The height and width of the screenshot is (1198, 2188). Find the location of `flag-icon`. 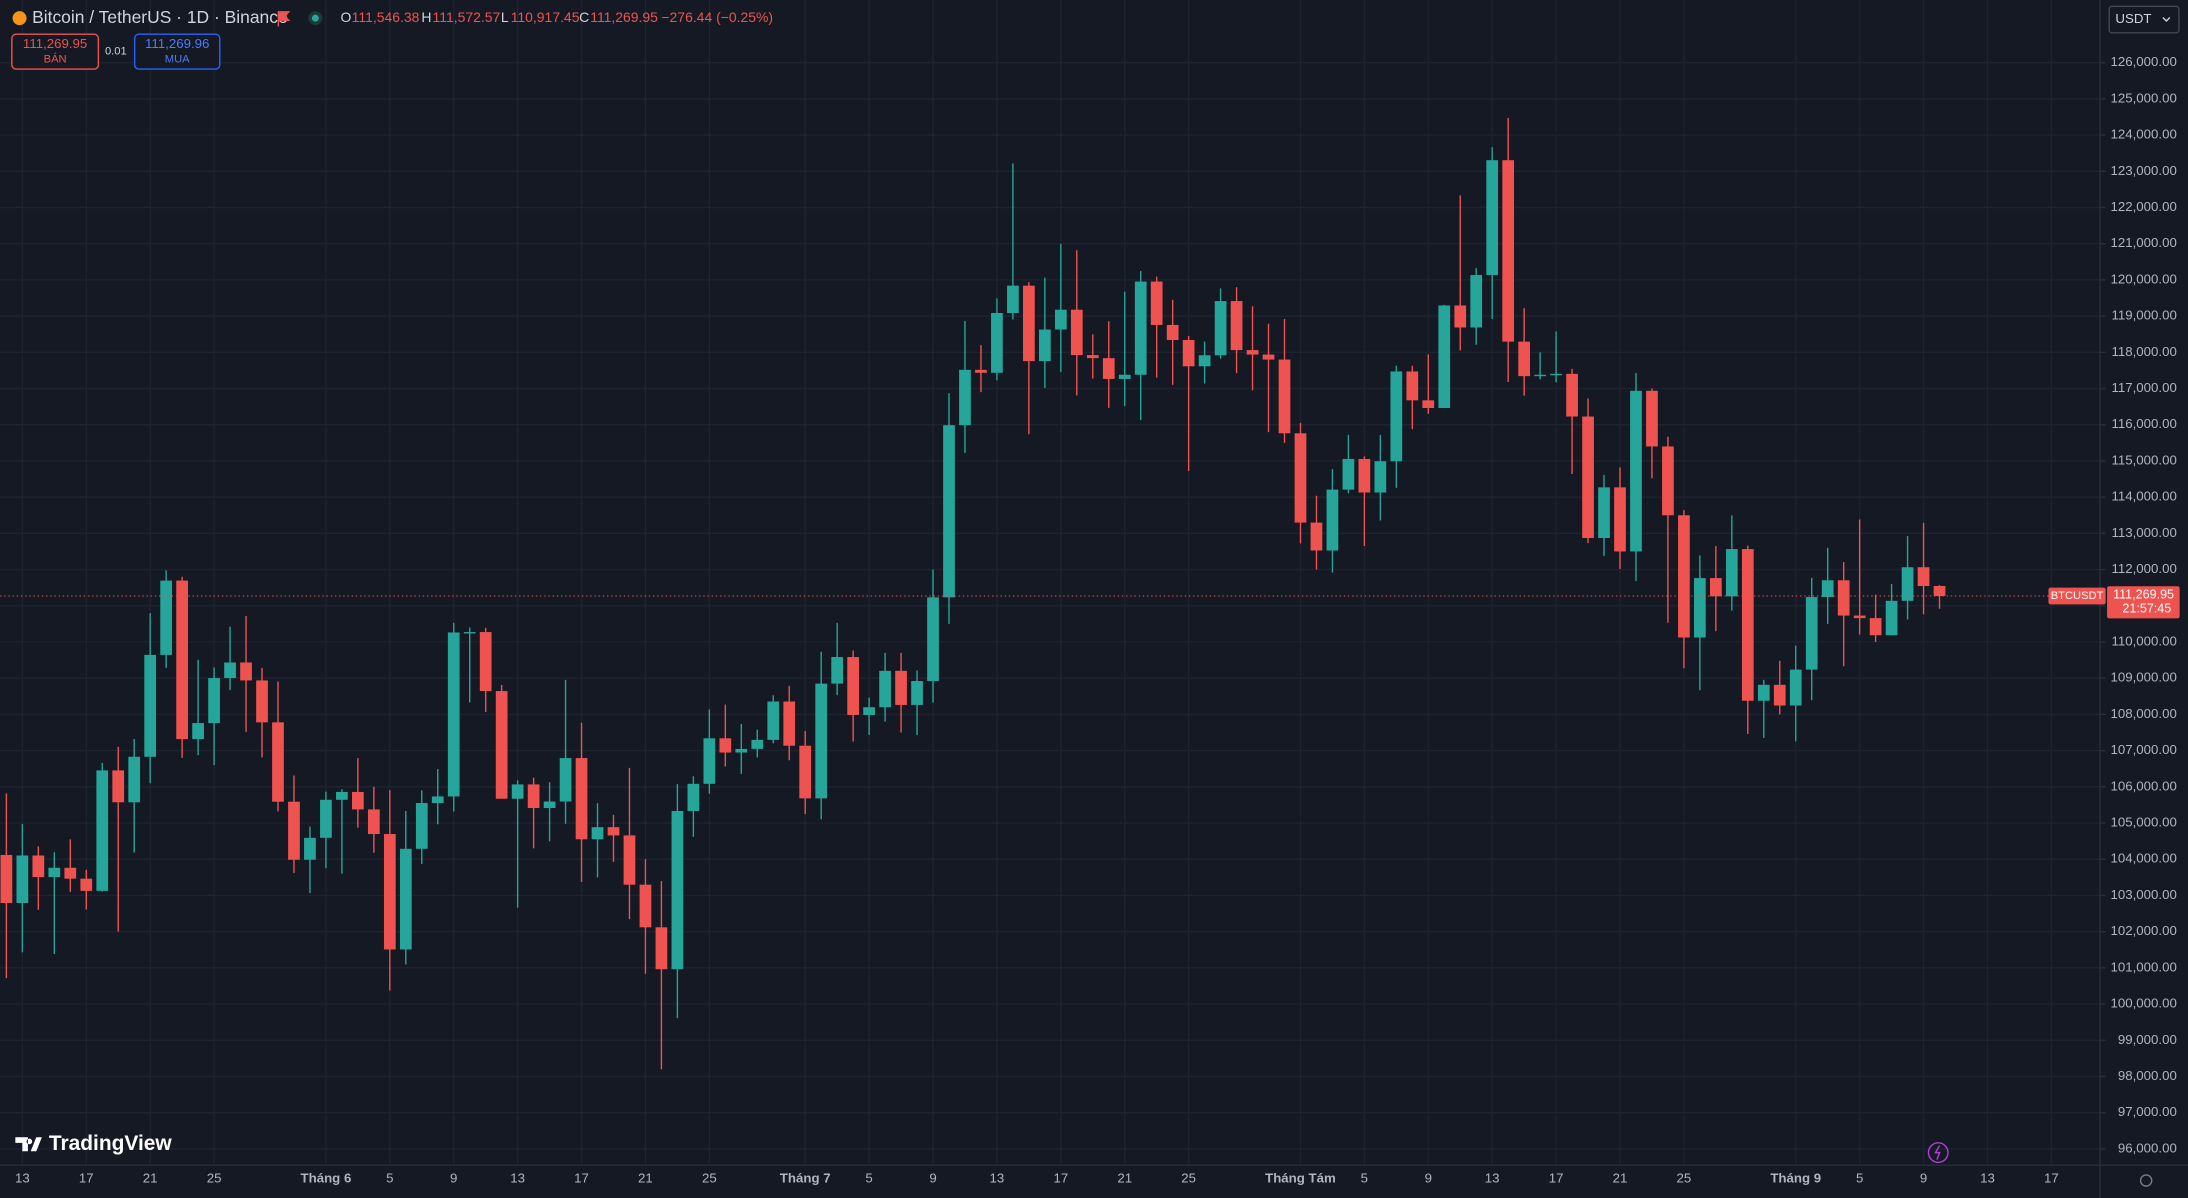

flag-icon is located at coordinates (284, 19).